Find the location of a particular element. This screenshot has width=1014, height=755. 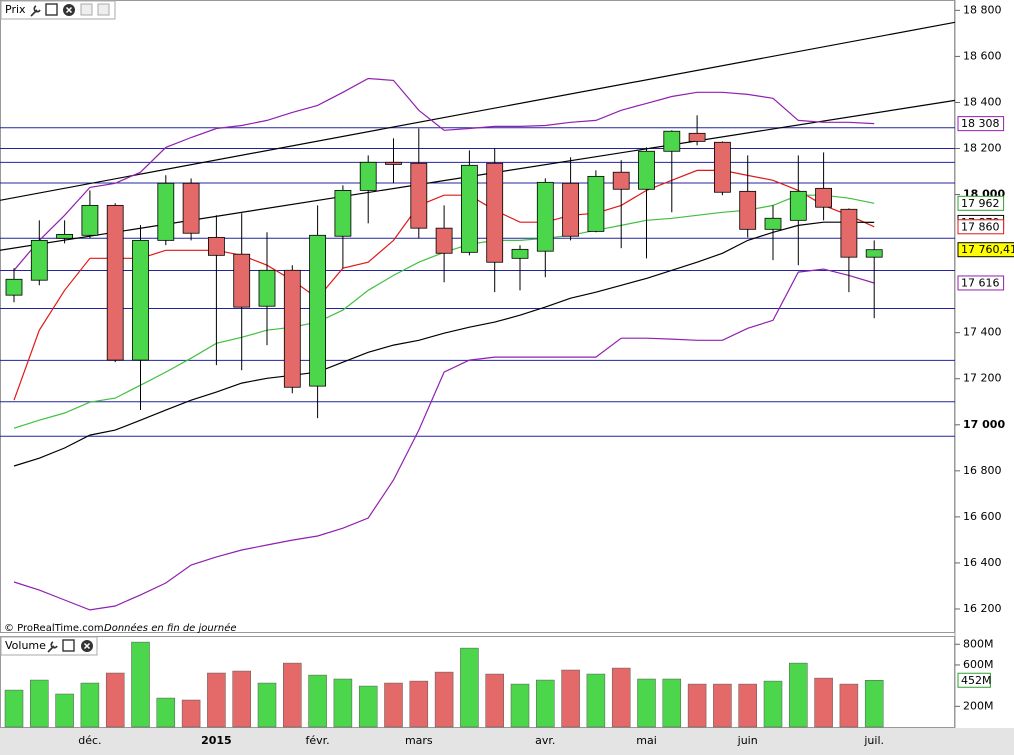

y-tick-label: 18 200 is located at coordinates (982, 148).